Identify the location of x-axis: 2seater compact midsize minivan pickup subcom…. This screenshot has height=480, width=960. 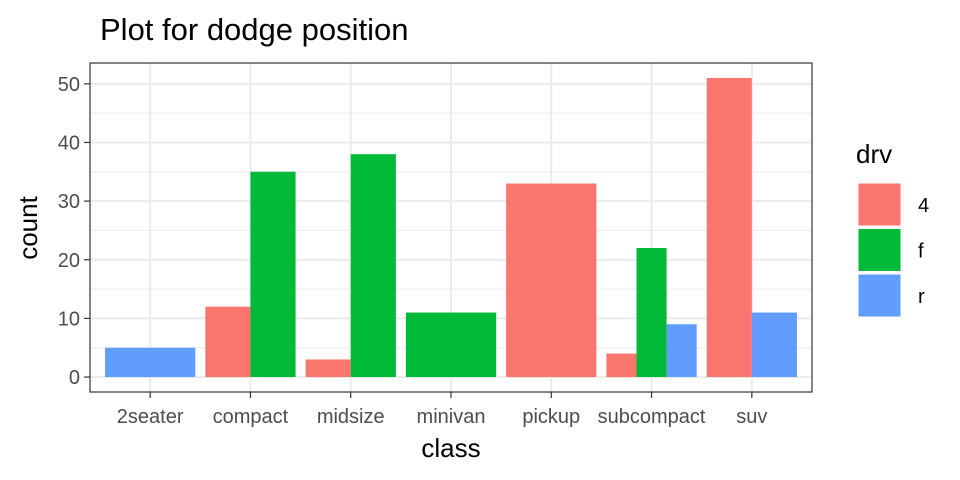
(442, 410).